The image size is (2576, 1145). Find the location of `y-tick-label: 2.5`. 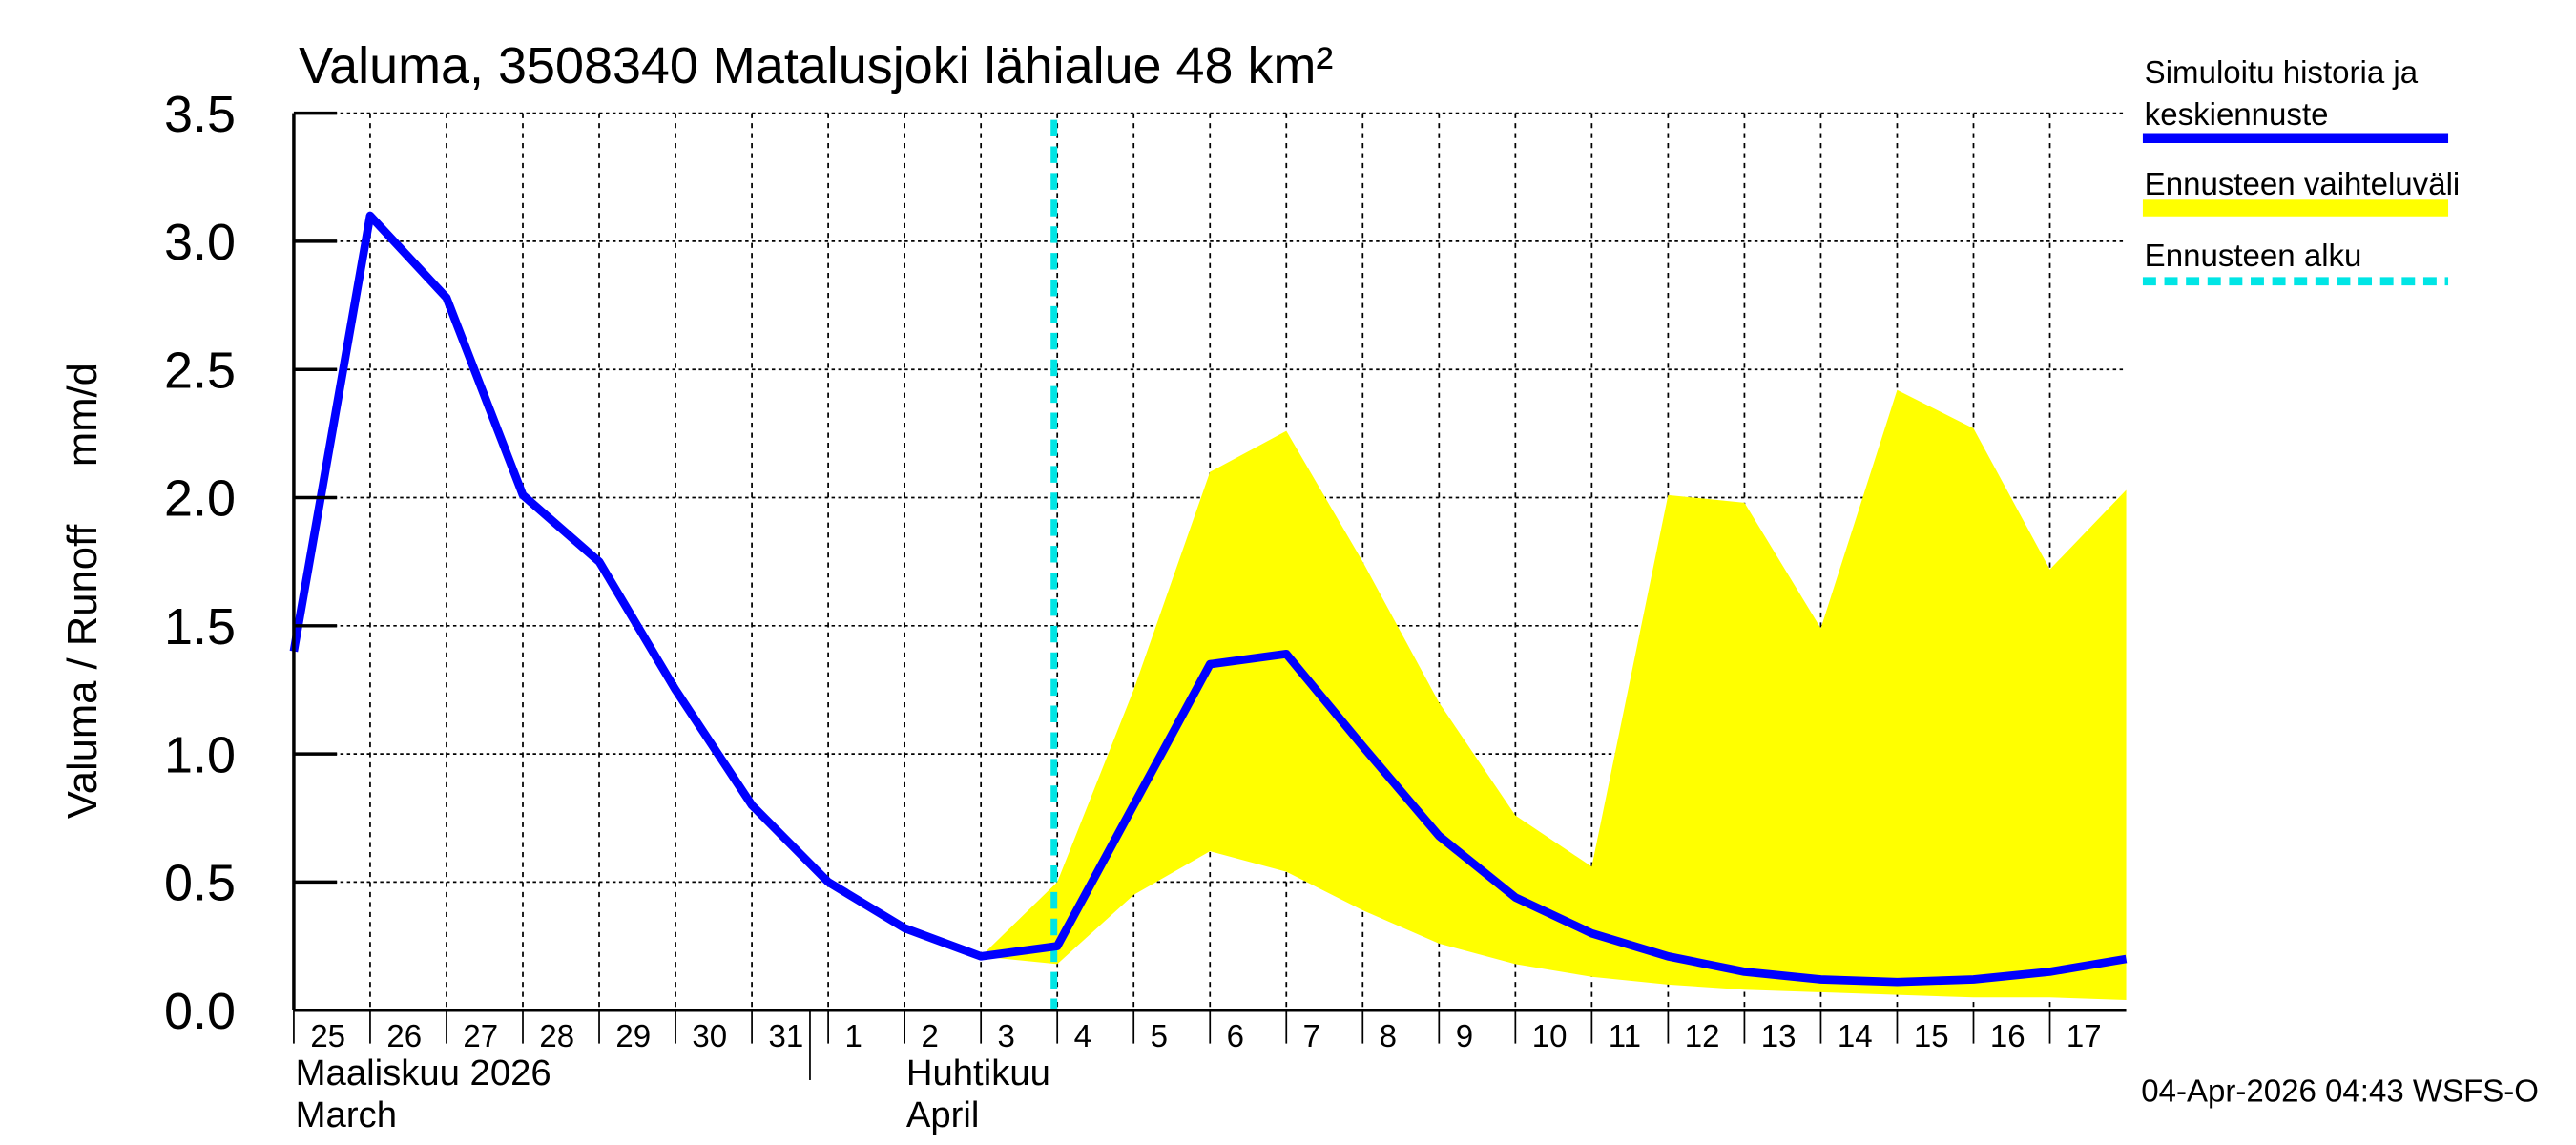

y-tick-label: 2.5 is located at coordinates (200, 370).